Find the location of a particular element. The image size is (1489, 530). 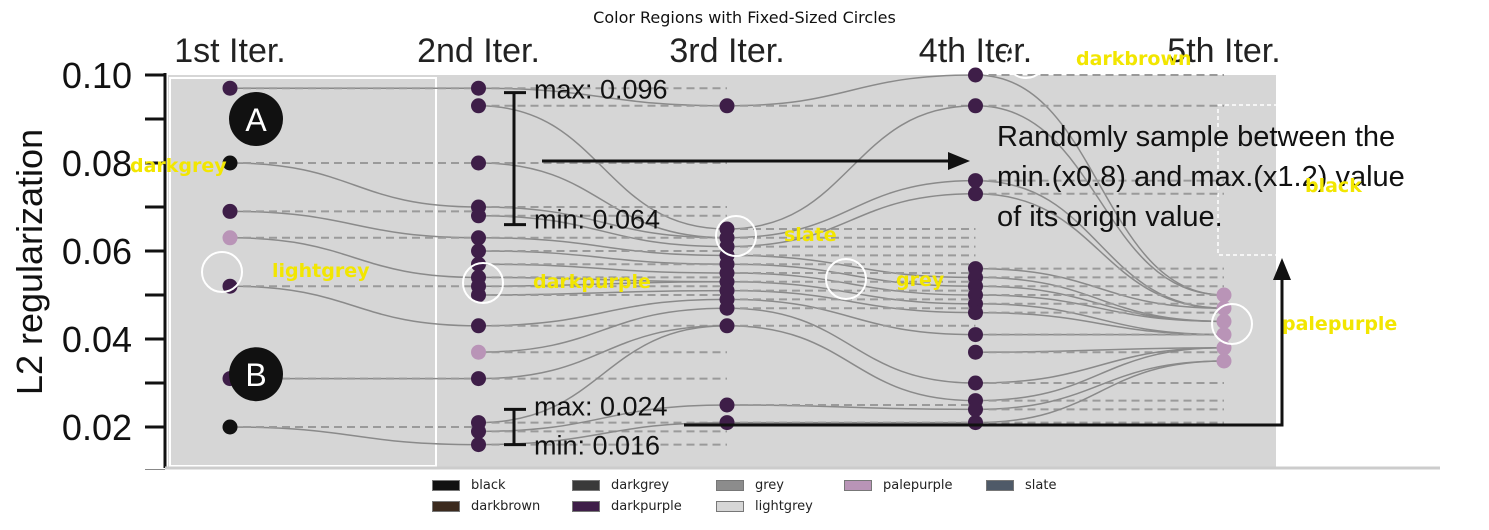

region-label-darkgrey: darkgrey is located at coordinates (178, 166).